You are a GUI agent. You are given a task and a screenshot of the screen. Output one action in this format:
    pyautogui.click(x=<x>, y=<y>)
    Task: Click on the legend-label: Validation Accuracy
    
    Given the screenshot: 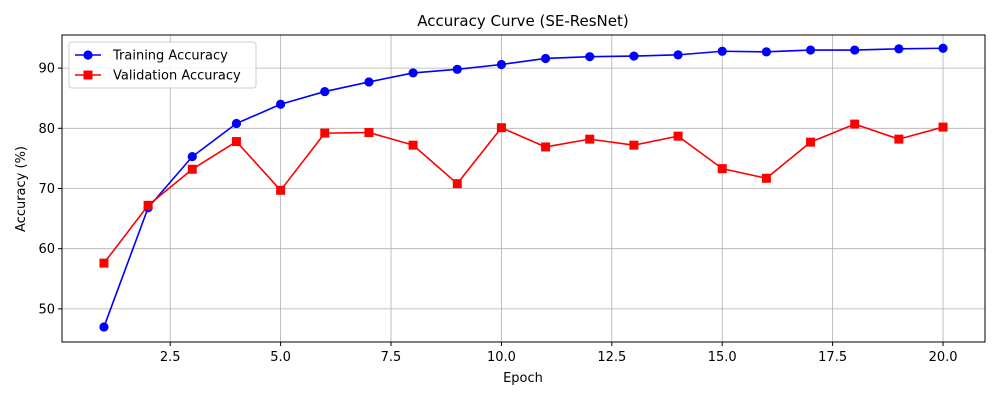 What is the action you would take?
    pyautogui.click(x=177, y=76)
    